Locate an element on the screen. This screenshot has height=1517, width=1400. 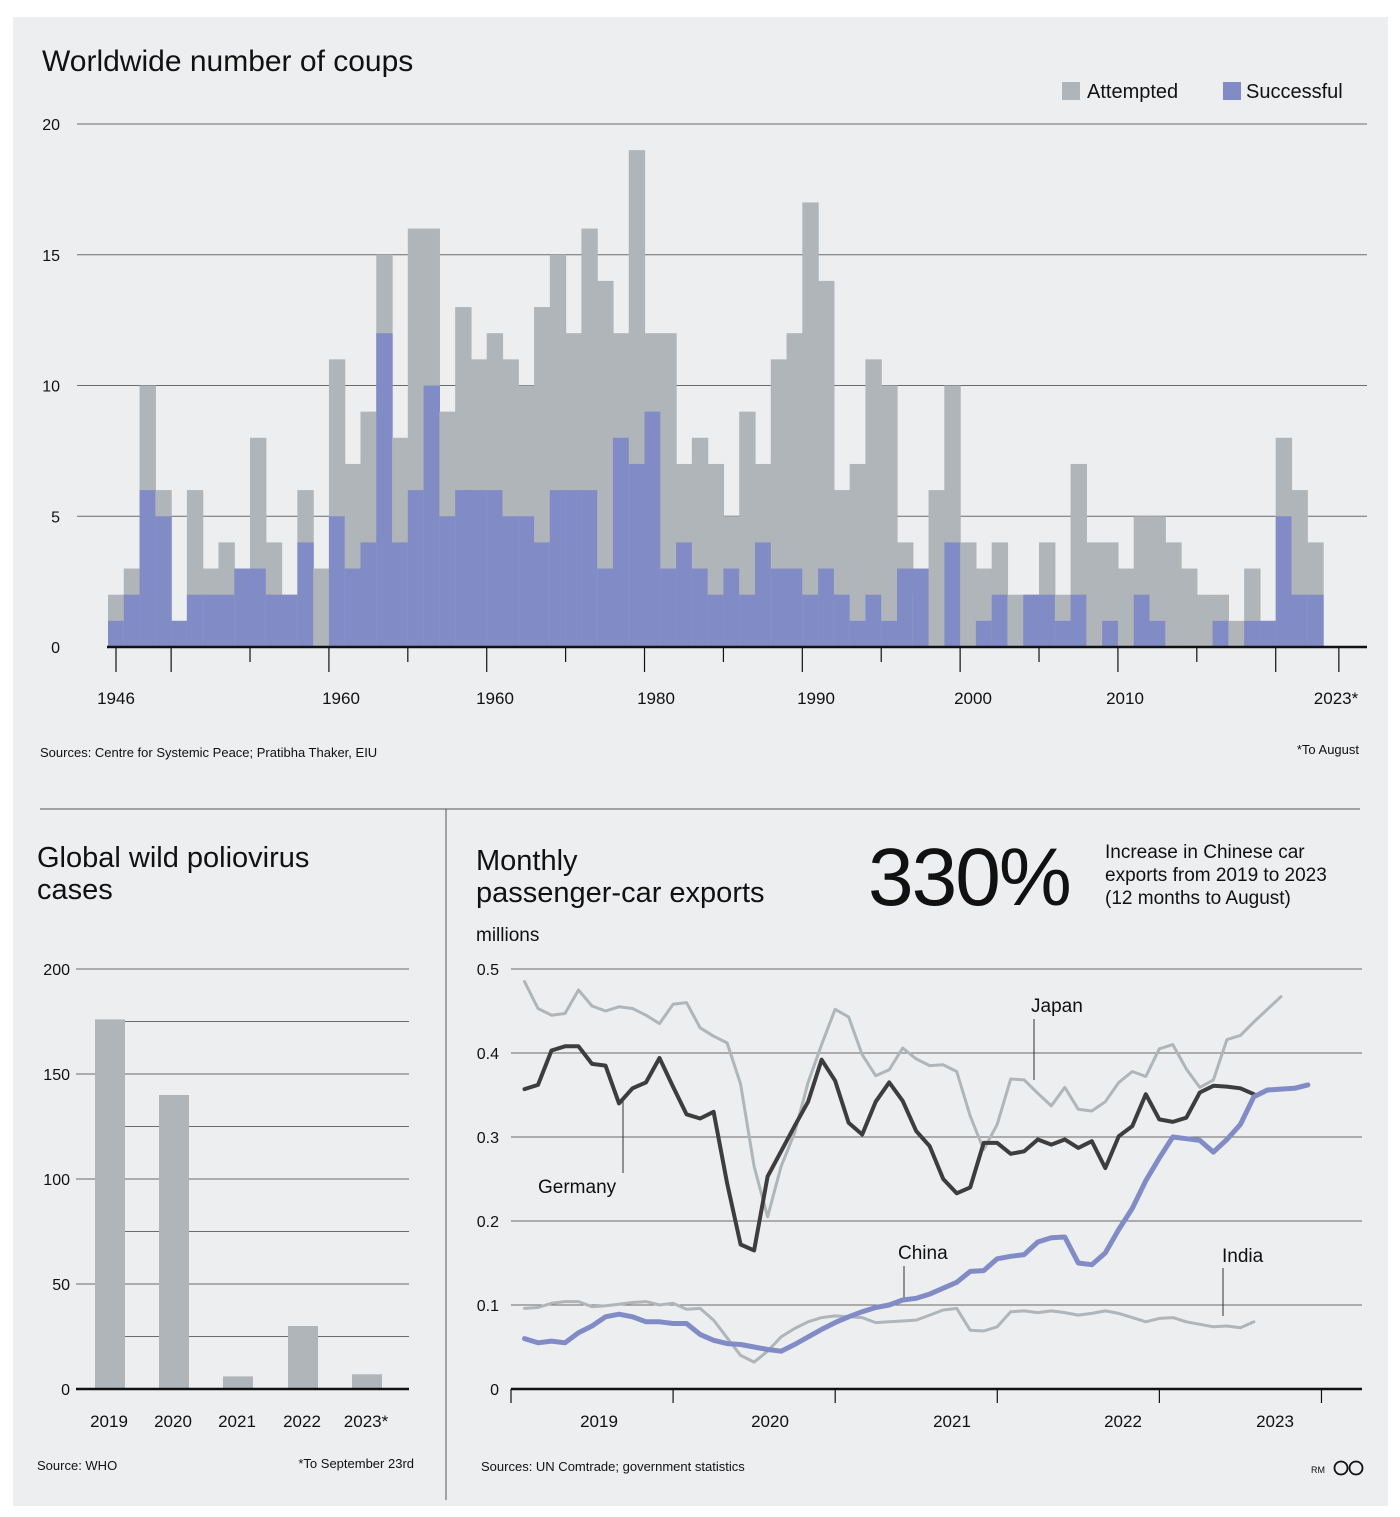
cars-big-stat: 330% is located at coordinates (969, 877).